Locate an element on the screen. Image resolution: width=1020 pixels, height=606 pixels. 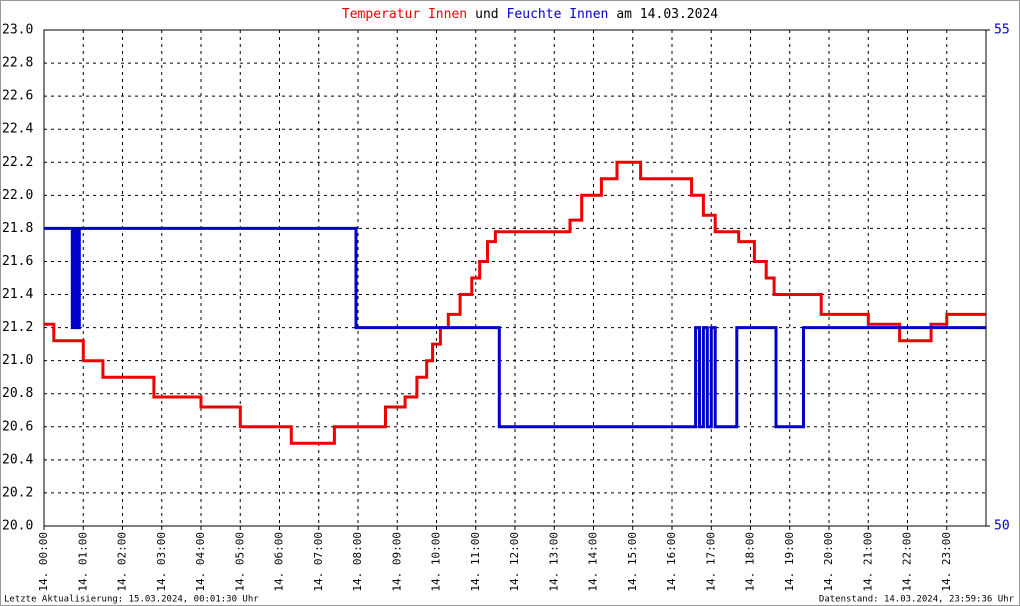
x-tick-label: 14. 23:00 is located at coordinates (946, 562).